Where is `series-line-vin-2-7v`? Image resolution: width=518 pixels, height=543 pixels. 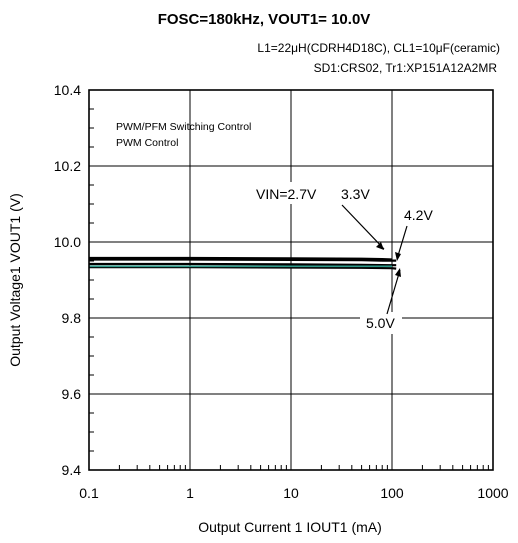
series-line-vin-2-7v is located at coordinates (241, 258).